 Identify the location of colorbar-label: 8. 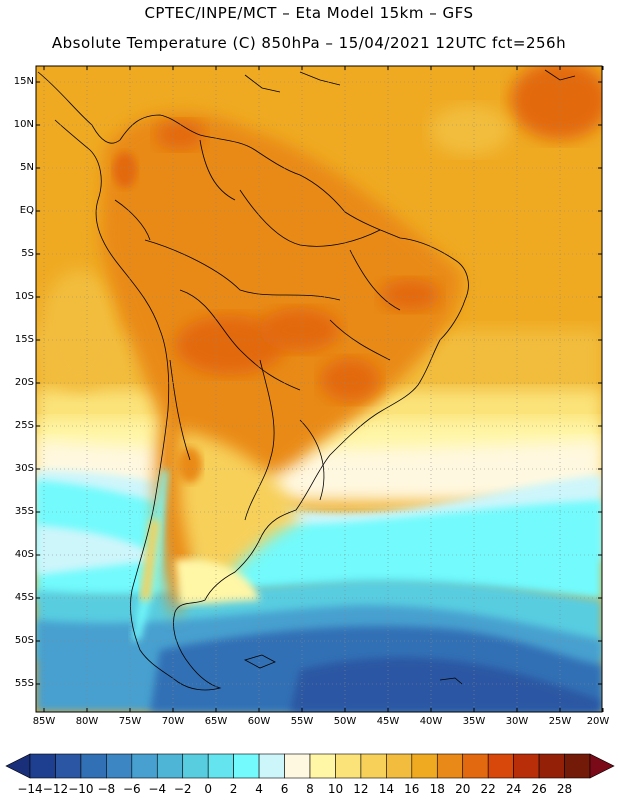
(310, 789).